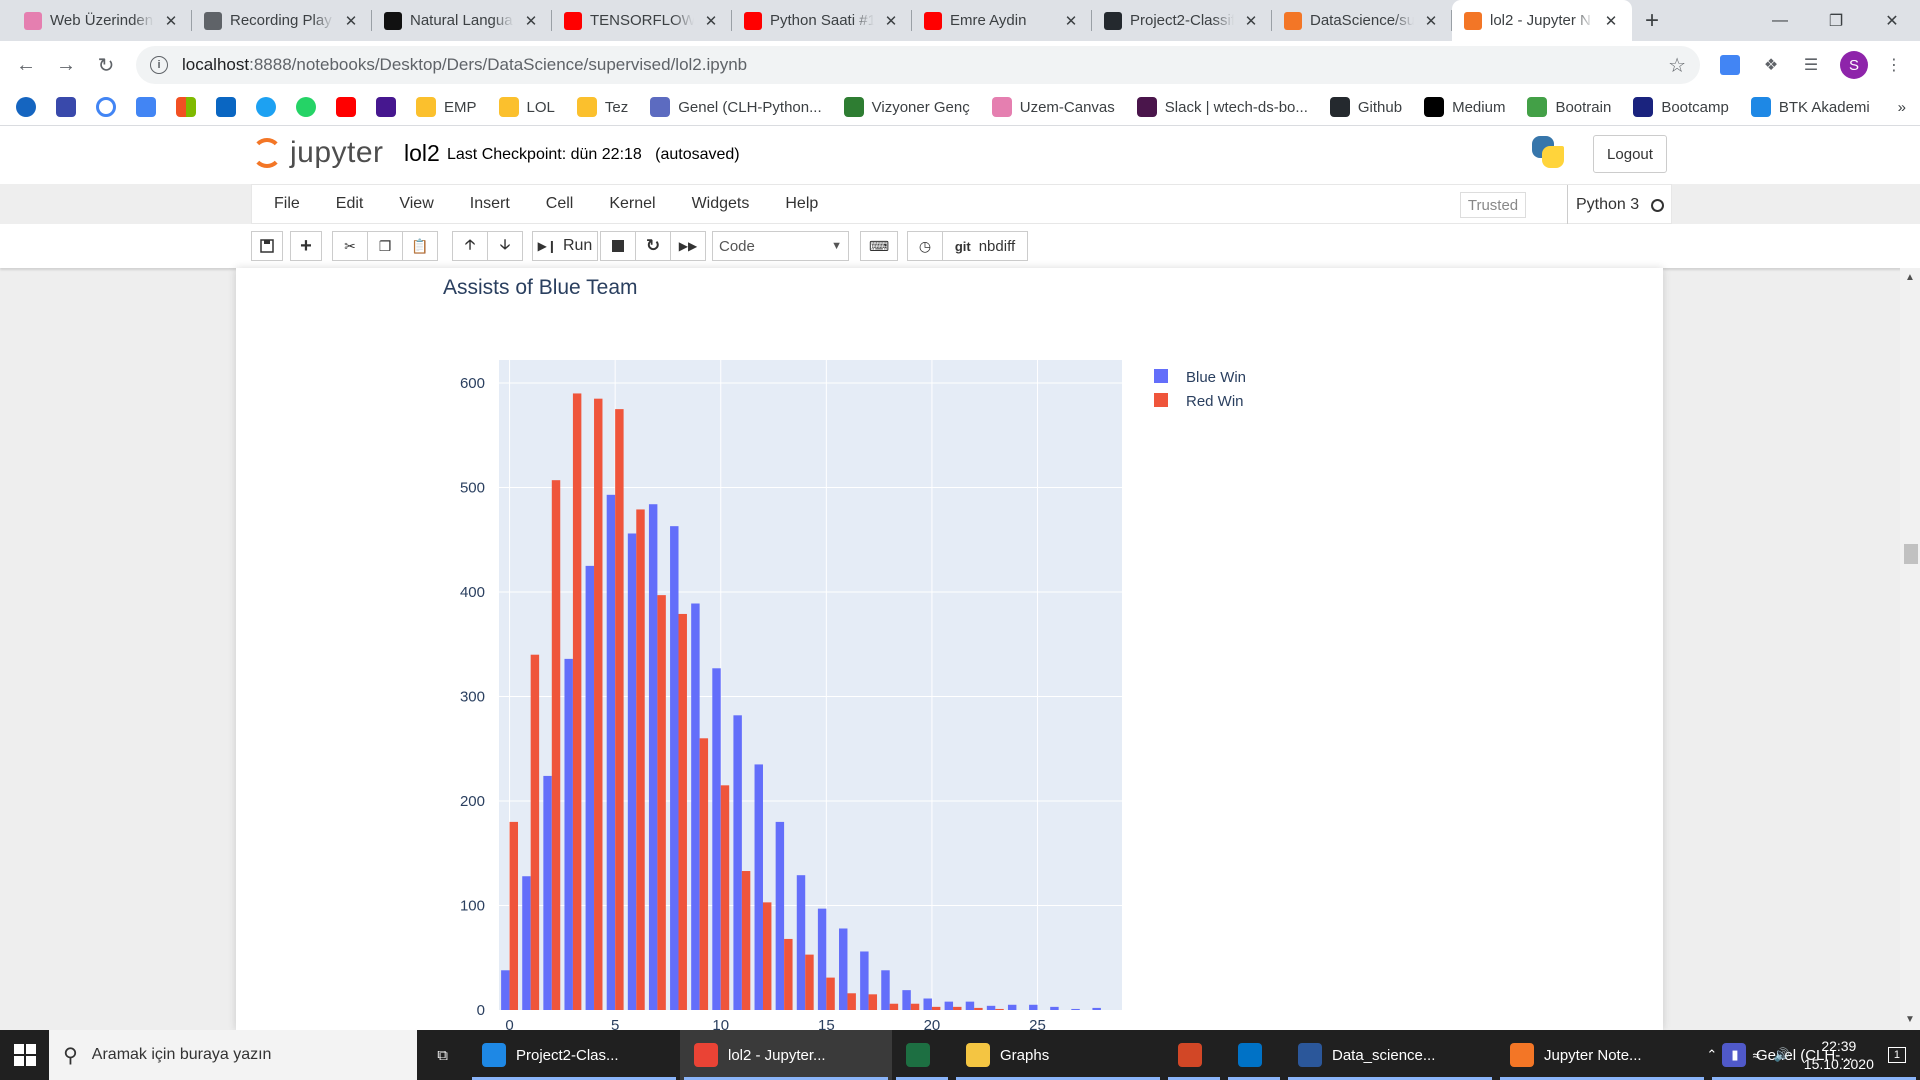  I want to click on battery-icon: ▮, so click(1735, 1054).